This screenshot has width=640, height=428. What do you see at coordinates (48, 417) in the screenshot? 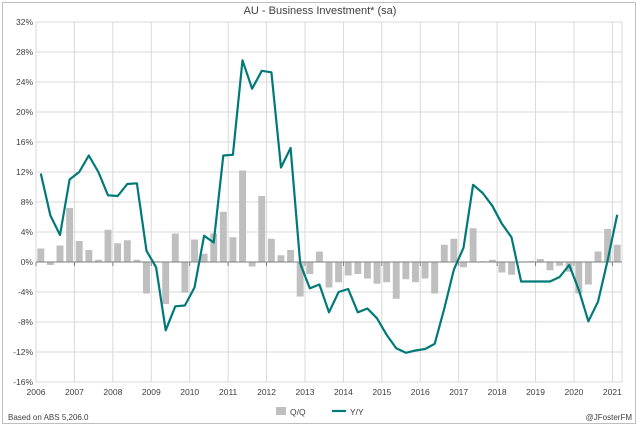
I see `source-note: Based on ABS 5,206.0` at bounding box center [48, 417].